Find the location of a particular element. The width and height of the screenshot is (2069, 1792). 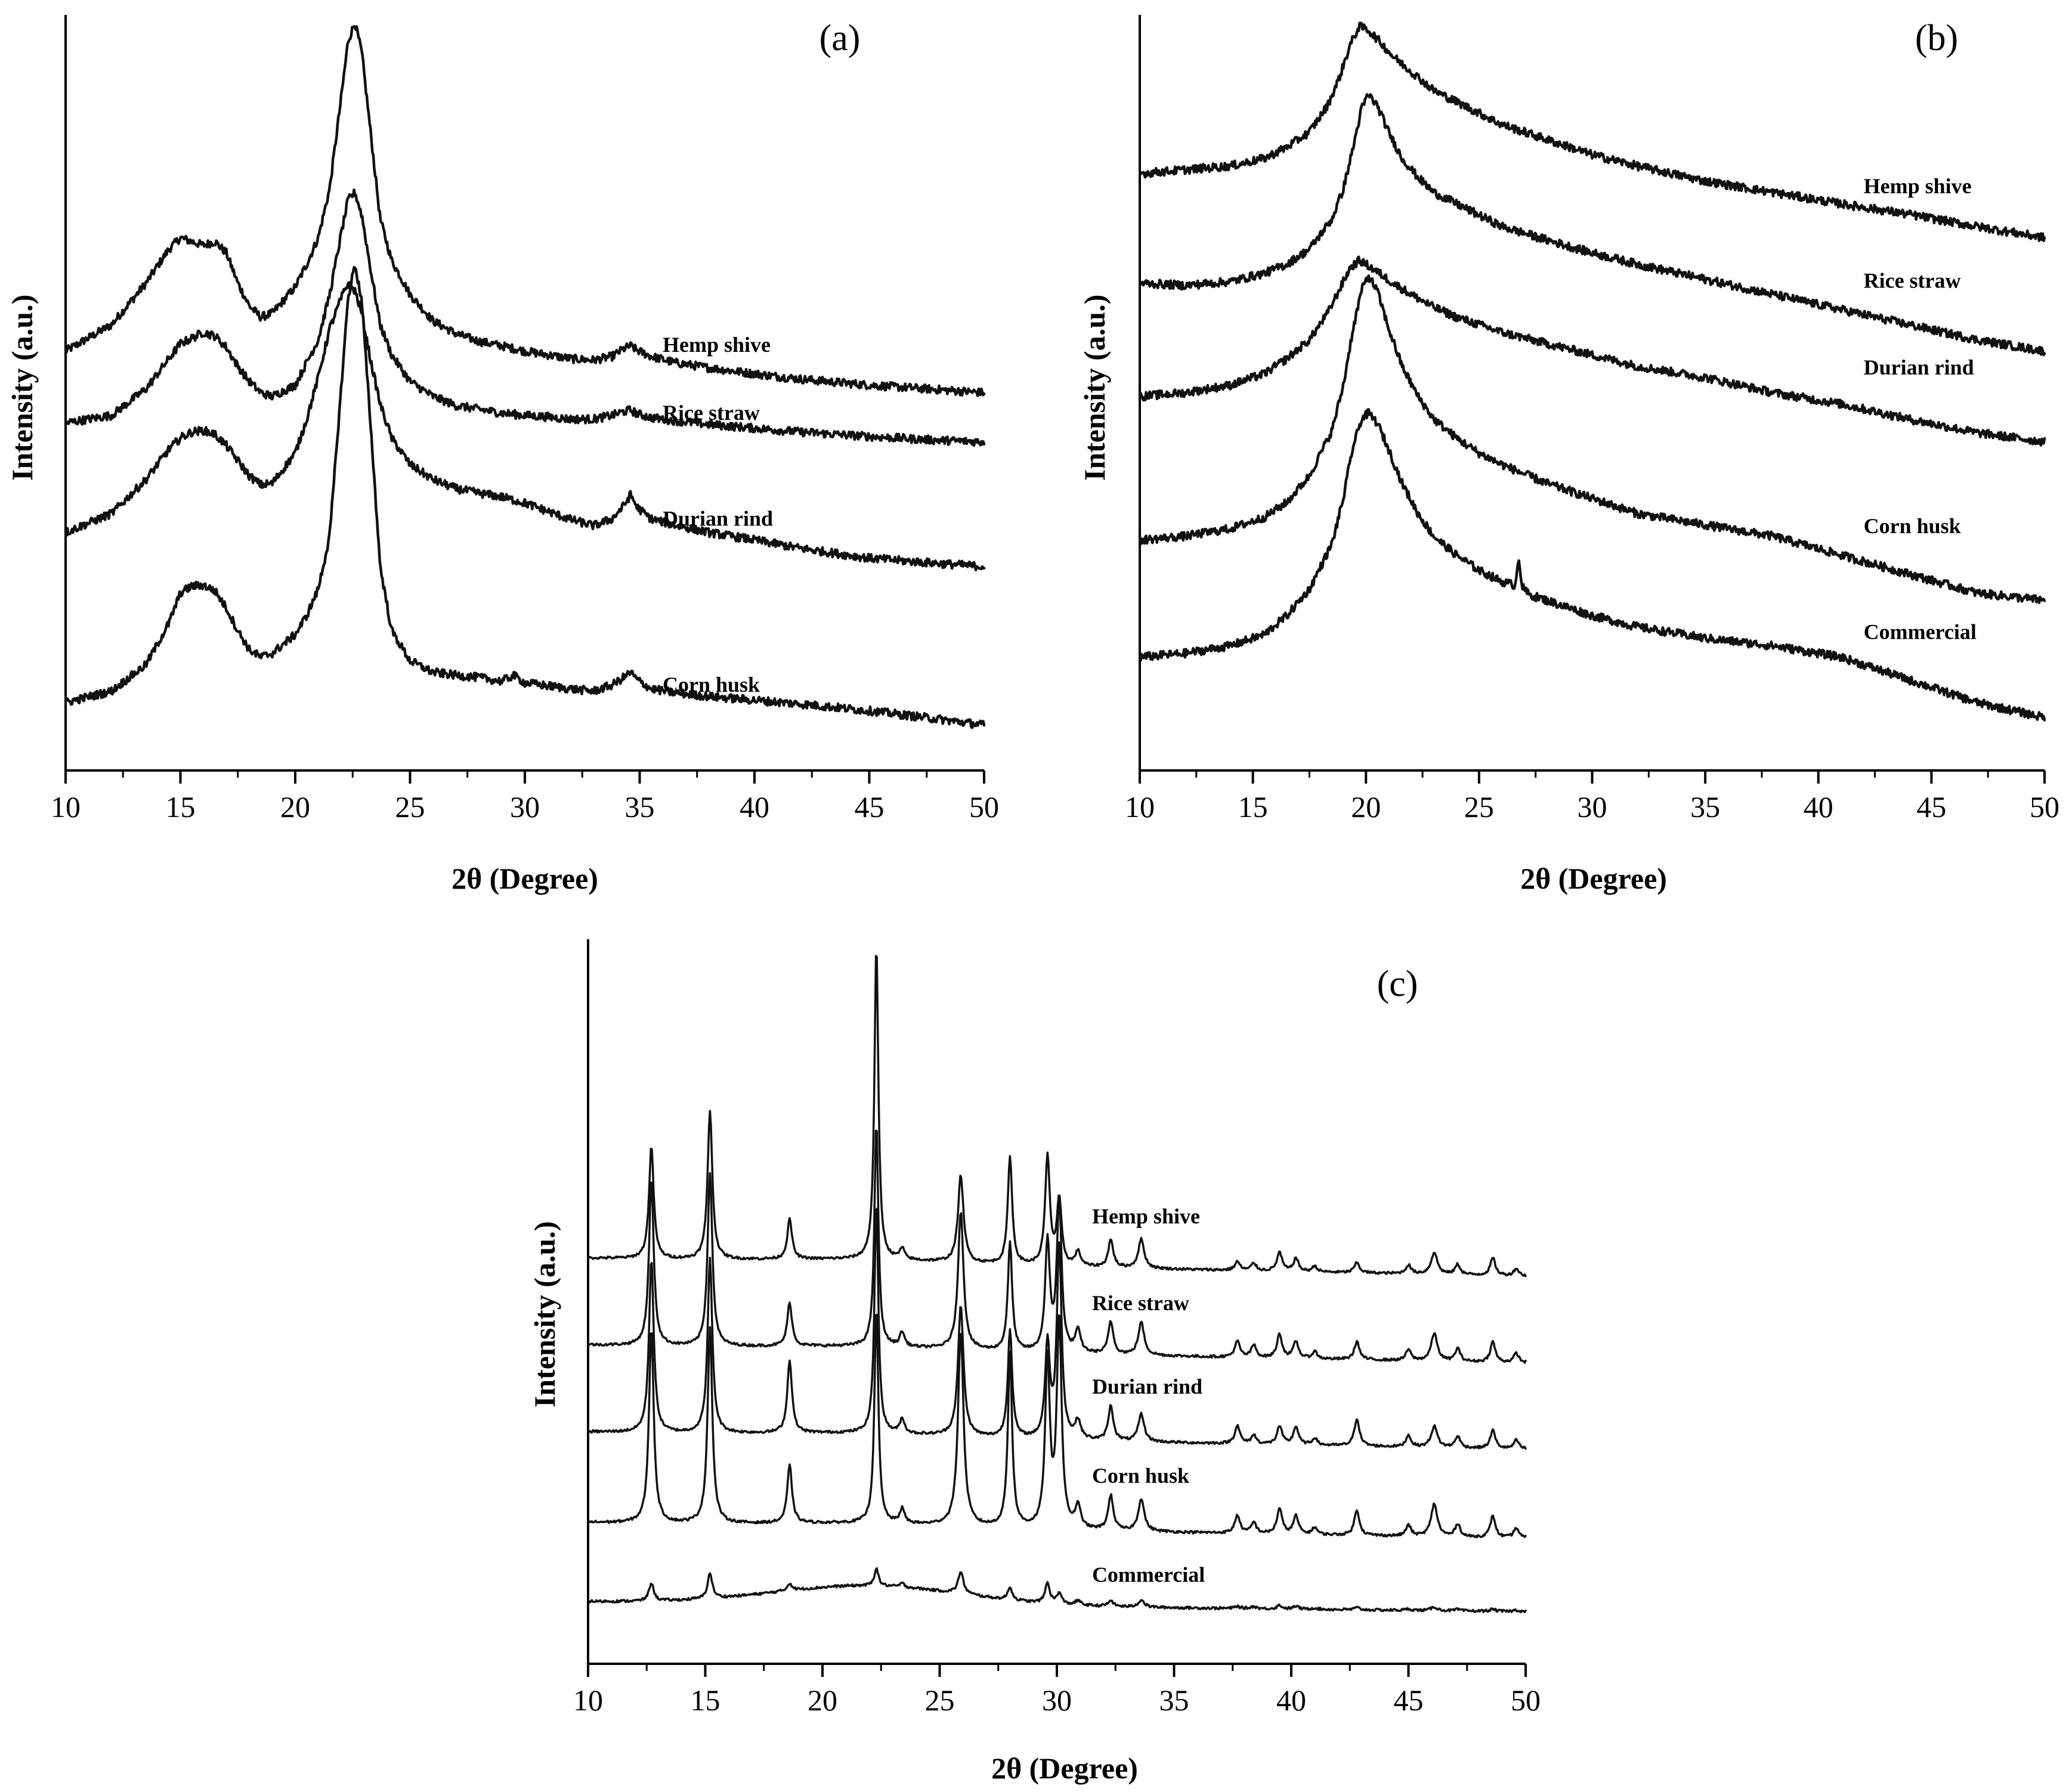

panel-c-x-axis-title: 2θ (Degree) is located at coordinates (1064, 1768).